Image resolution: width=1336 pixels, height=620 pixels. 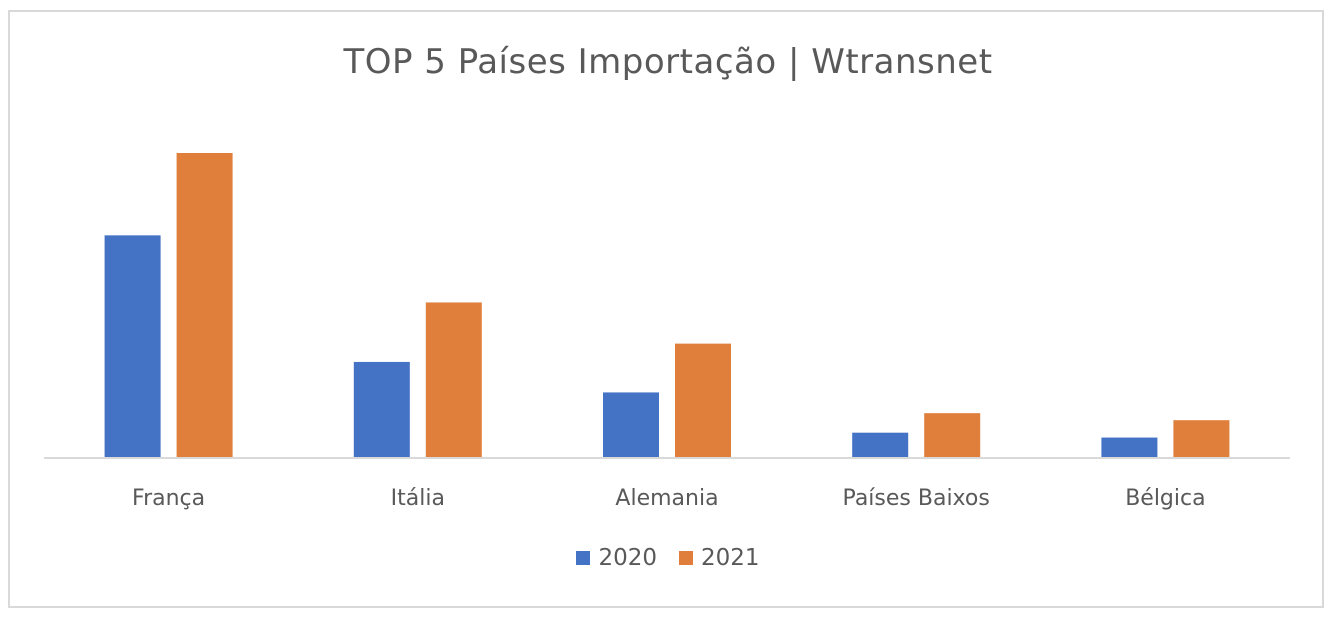 What do you see at coordinates (668, 558) in the screenshot?
I see `legend: 2020 2021` at bounding box center [668, 558].